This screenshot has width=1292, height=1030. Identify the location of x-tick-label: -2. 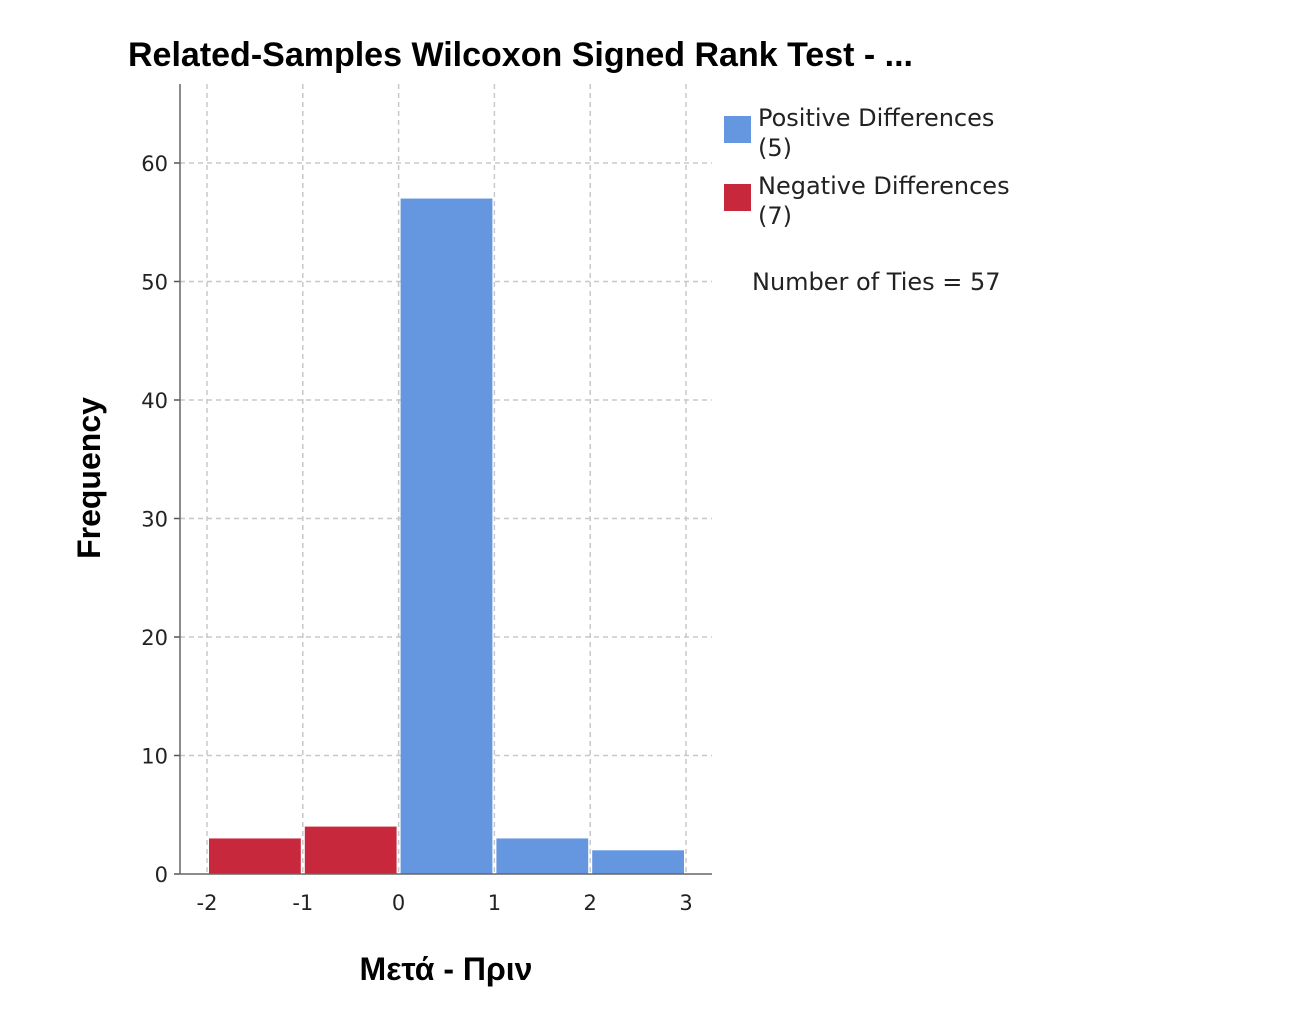
(207, 903).